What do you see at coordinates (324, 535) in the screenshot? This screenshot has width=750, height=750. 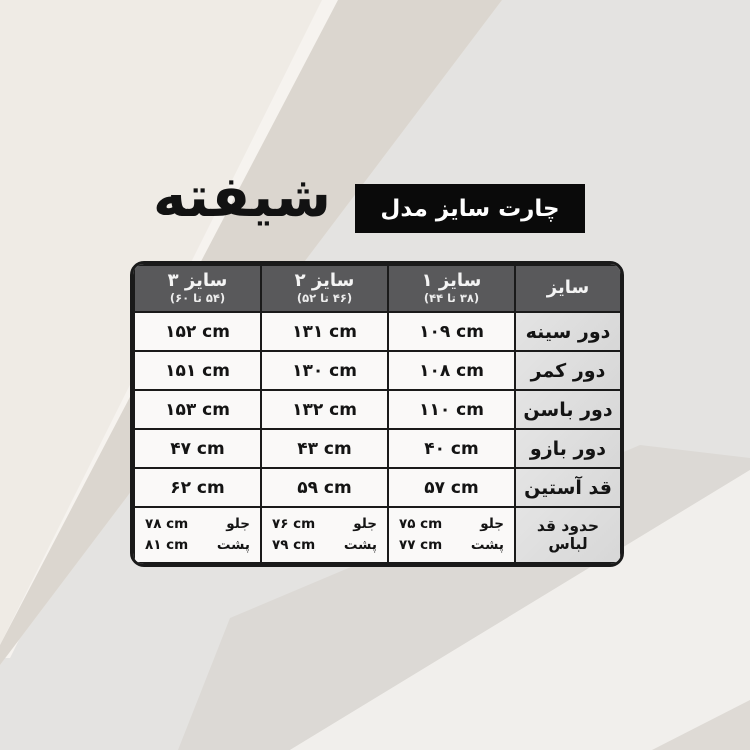 I see `cell-value-front-back: جلو ۷۶ cm پشت ۷۹ cm` at bounding box center [324, 535].